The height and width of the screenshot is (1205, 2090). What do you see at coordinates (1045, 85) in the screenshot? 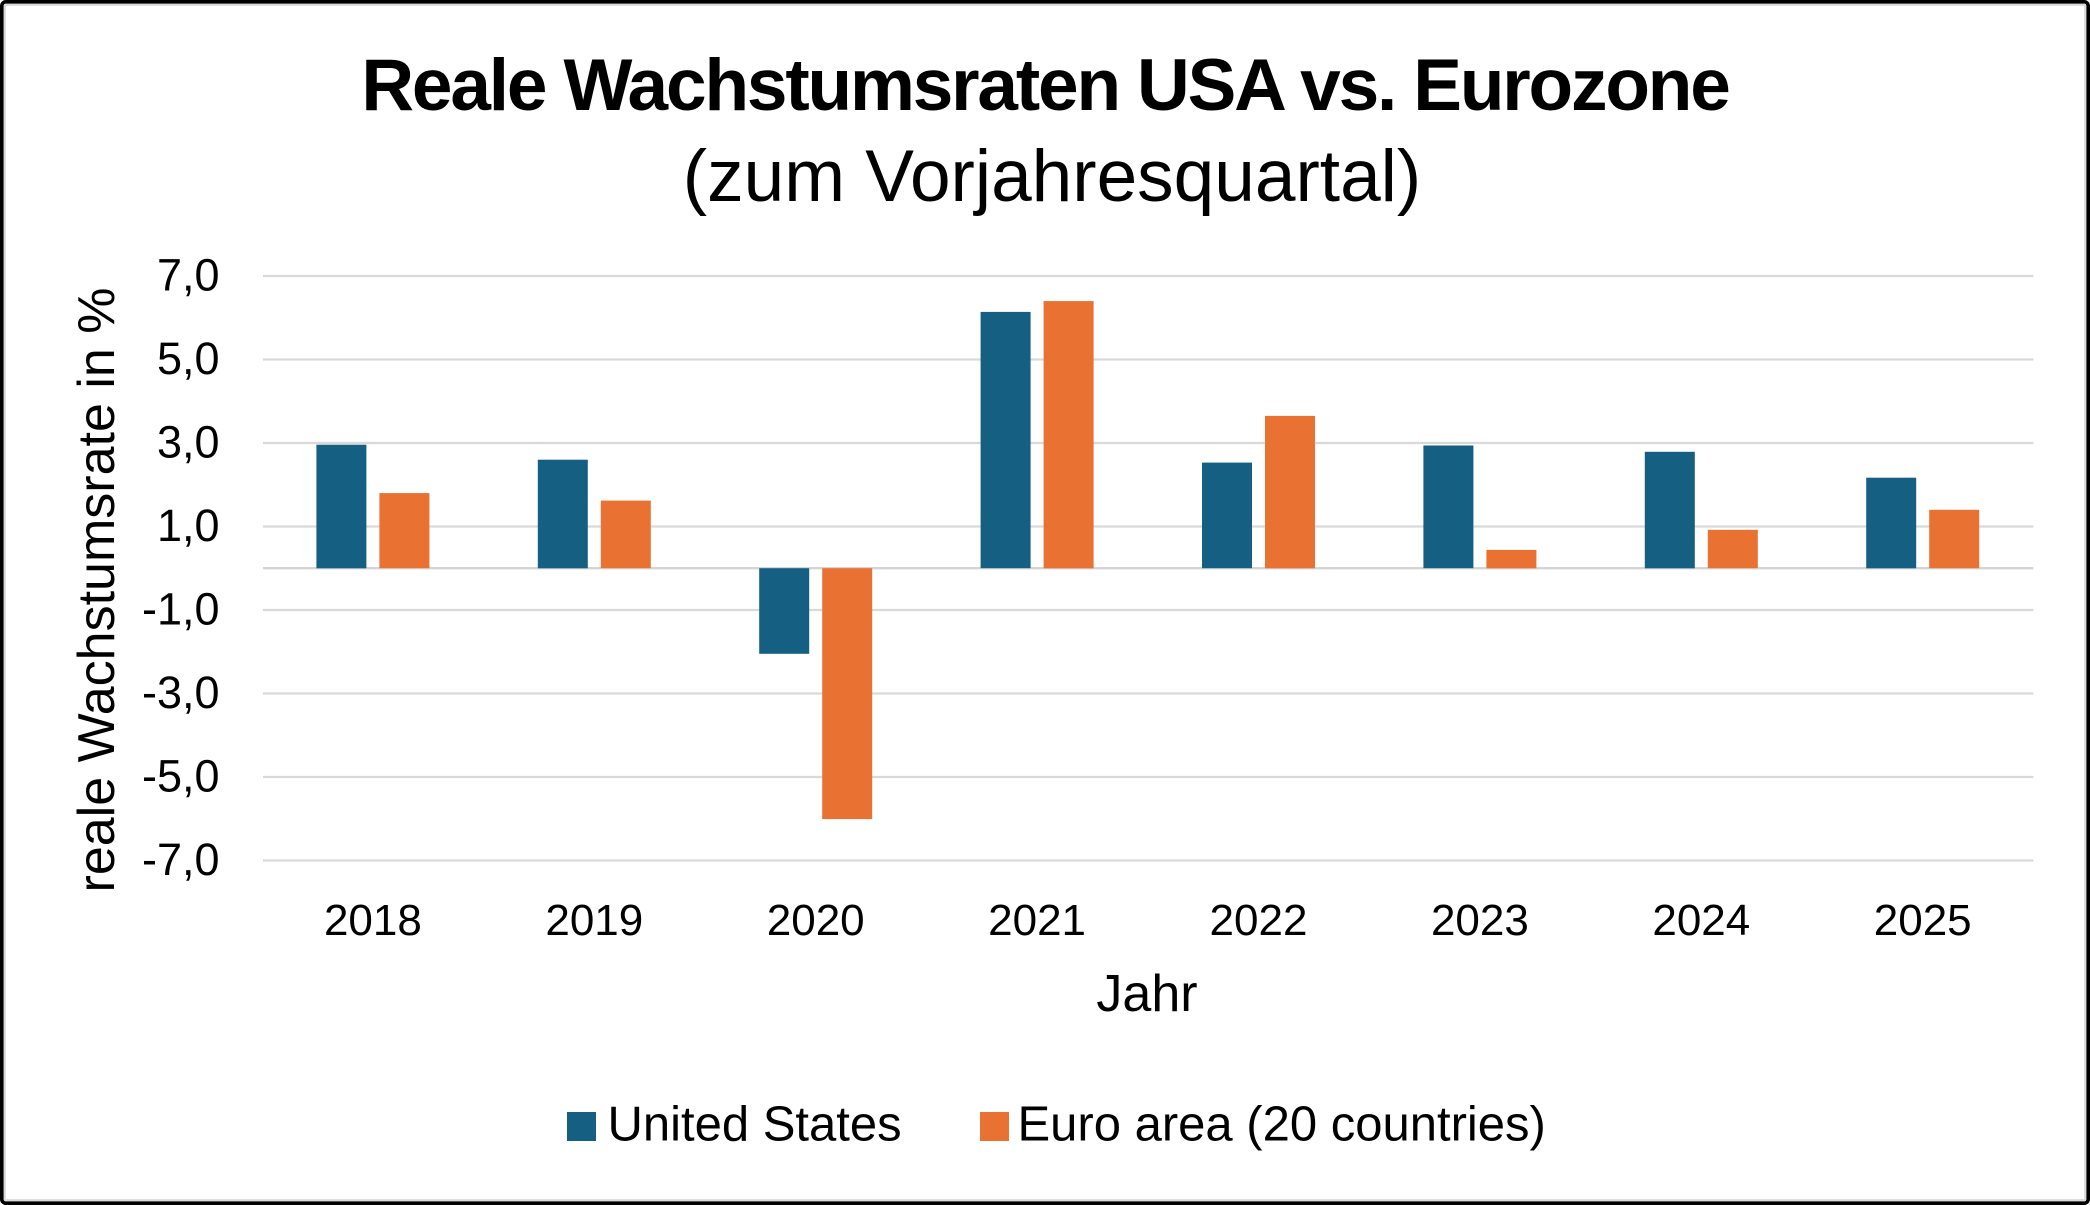
I see `svg-text:Reale Wachstumsraten USA vs. E: Reale Wachstumsraten USA vs. Eurozone` at bounding box center [1045, 85].